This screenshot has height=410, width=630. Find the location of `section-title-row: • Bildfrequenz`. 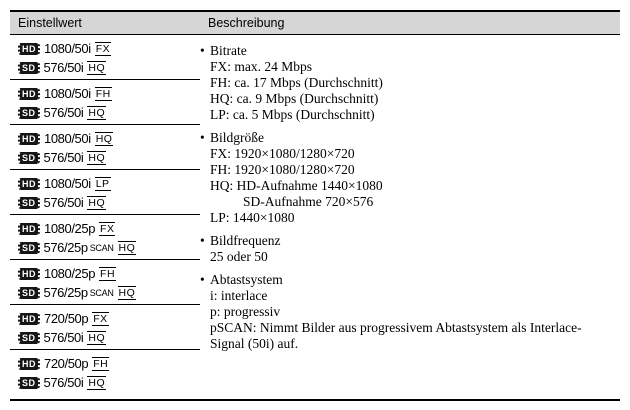

section-title-row: • Bildfrequenz is located at coordinates (408, 241).